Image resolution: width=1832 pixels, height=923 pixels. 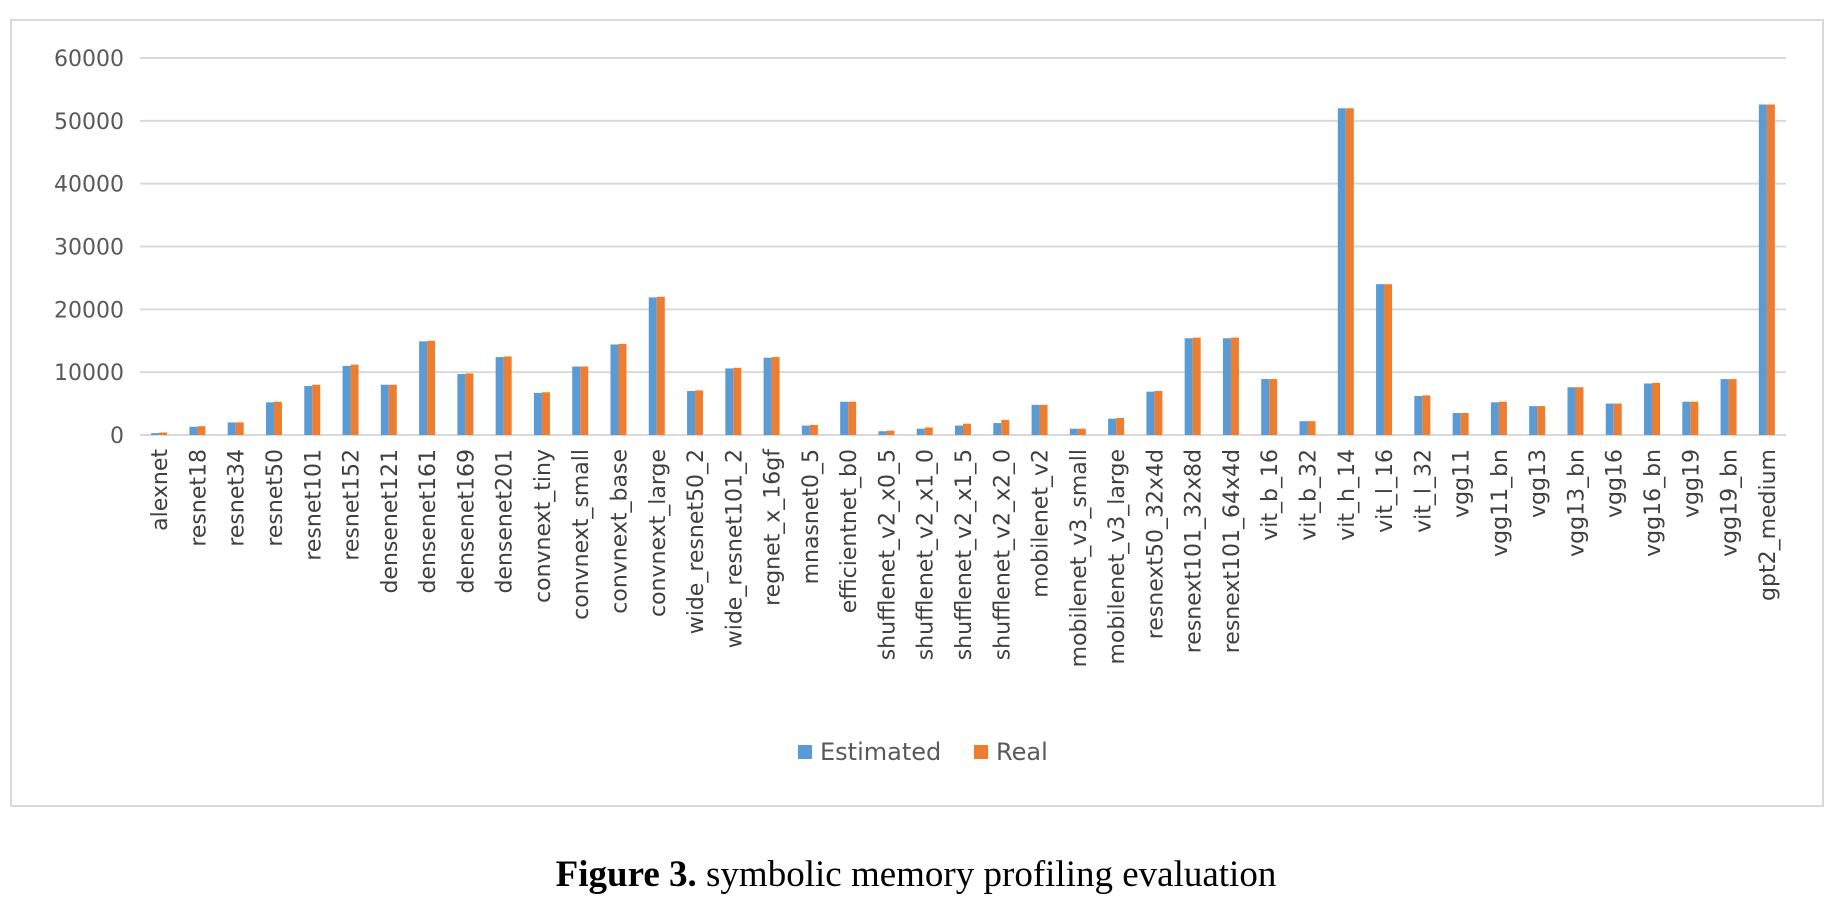 What do you see at coordinates (1730, 503) in the screenshot?
I see `x-tick-label: vgg19_bn` at bounding box center [1730, 503].